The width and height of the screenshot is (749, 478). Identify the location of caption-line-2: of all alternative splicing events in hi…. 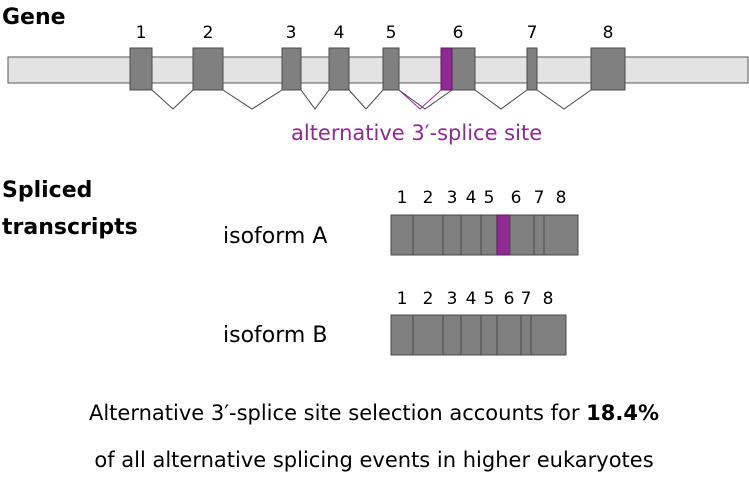
(373, 460).